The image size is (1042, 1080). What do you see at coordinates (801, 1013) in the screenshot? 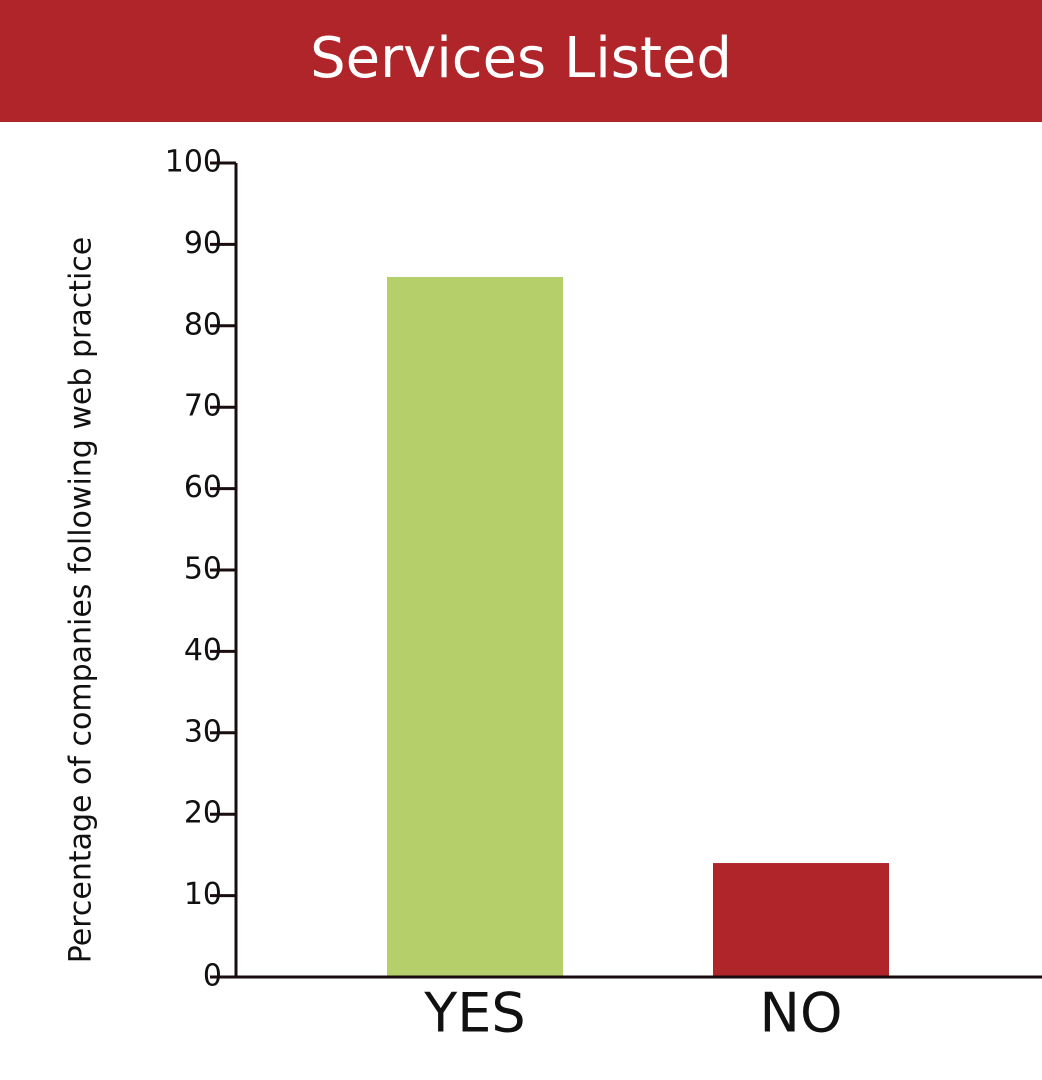
I see `x-tick-label: NO` at bounding box center [801, 1013].